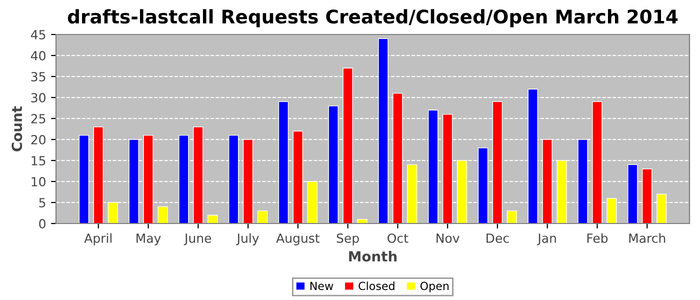  Describe the element at coordinates (373, 18) in the screenshot. I see `chart-title: drafts-lastcall Requests Created/Closed/Open March 2014` at that location.